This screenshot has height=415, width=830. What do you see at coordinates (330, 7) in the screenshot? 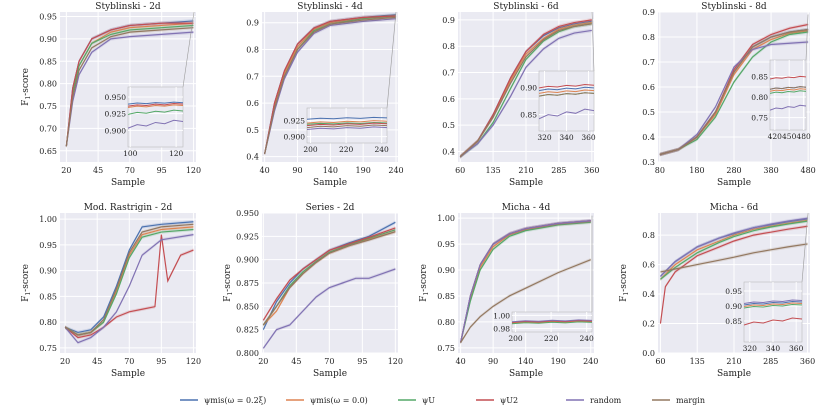
I see `chart-title: Styblinski - 4d` at bounding box center [330, 7].